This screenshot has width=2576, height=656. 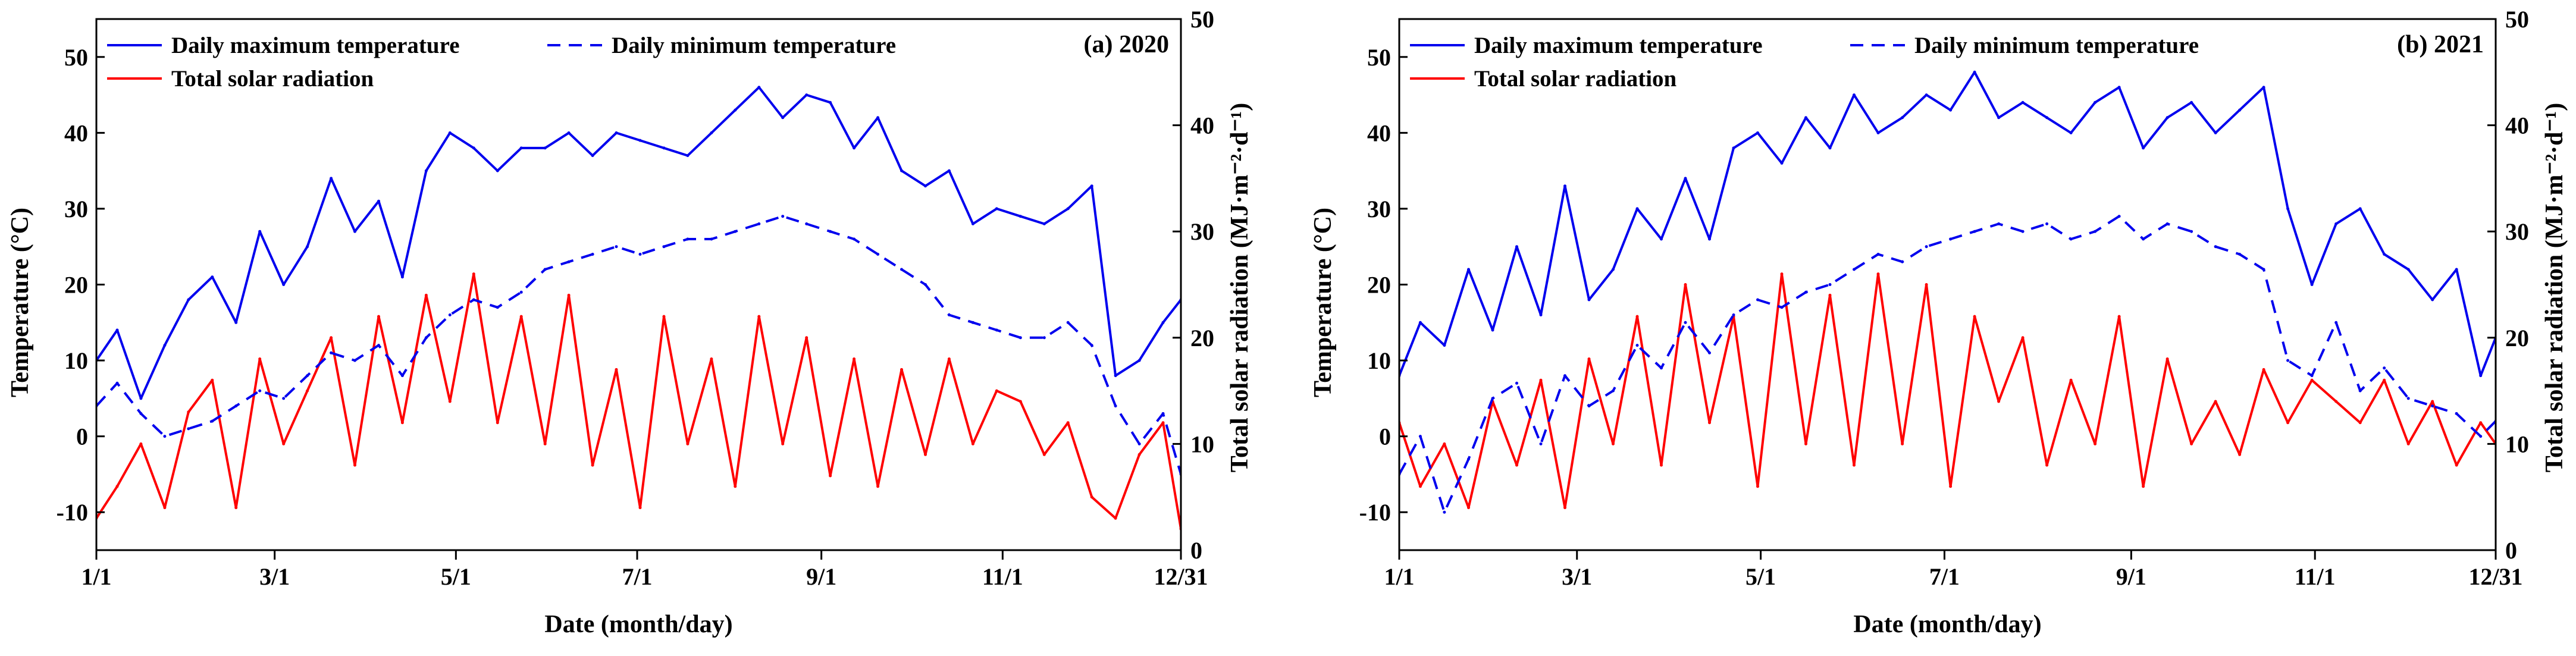 I want to click on y-axis-title: Temperature (°C), so click(x=20, y=302).